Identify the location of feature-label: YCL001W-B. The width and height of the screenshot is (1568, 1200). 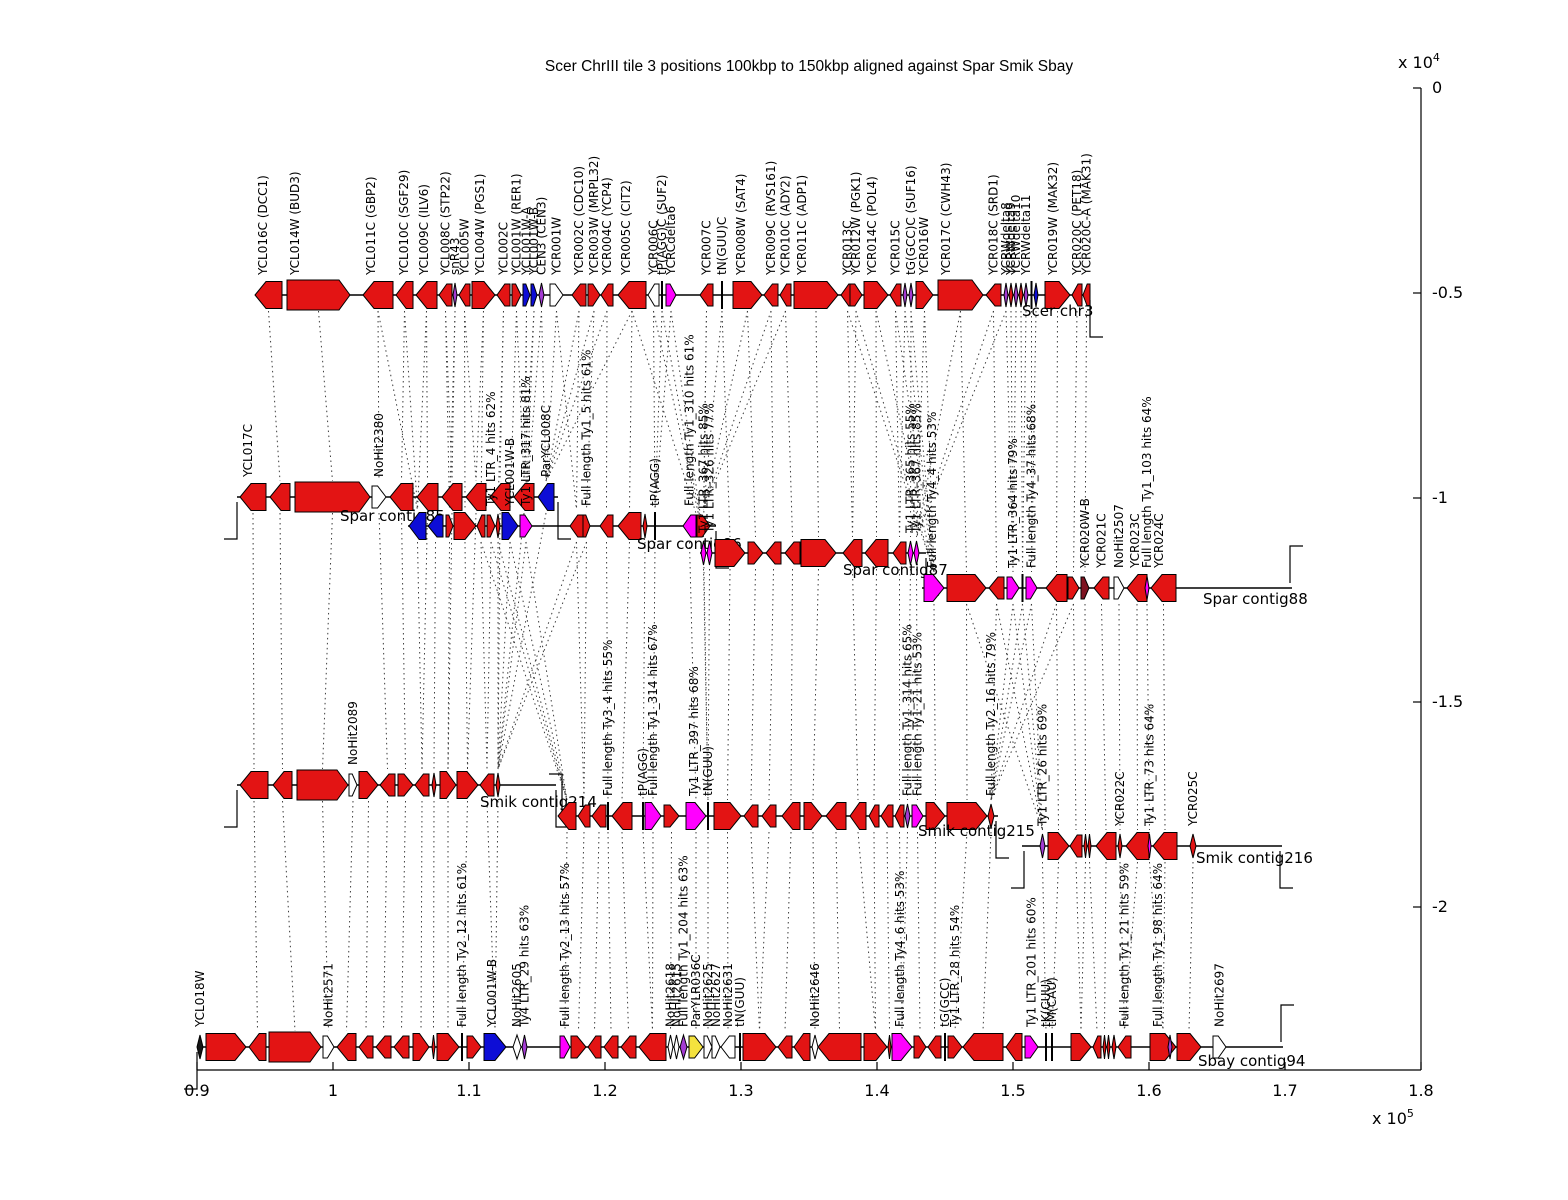
(534, 241).